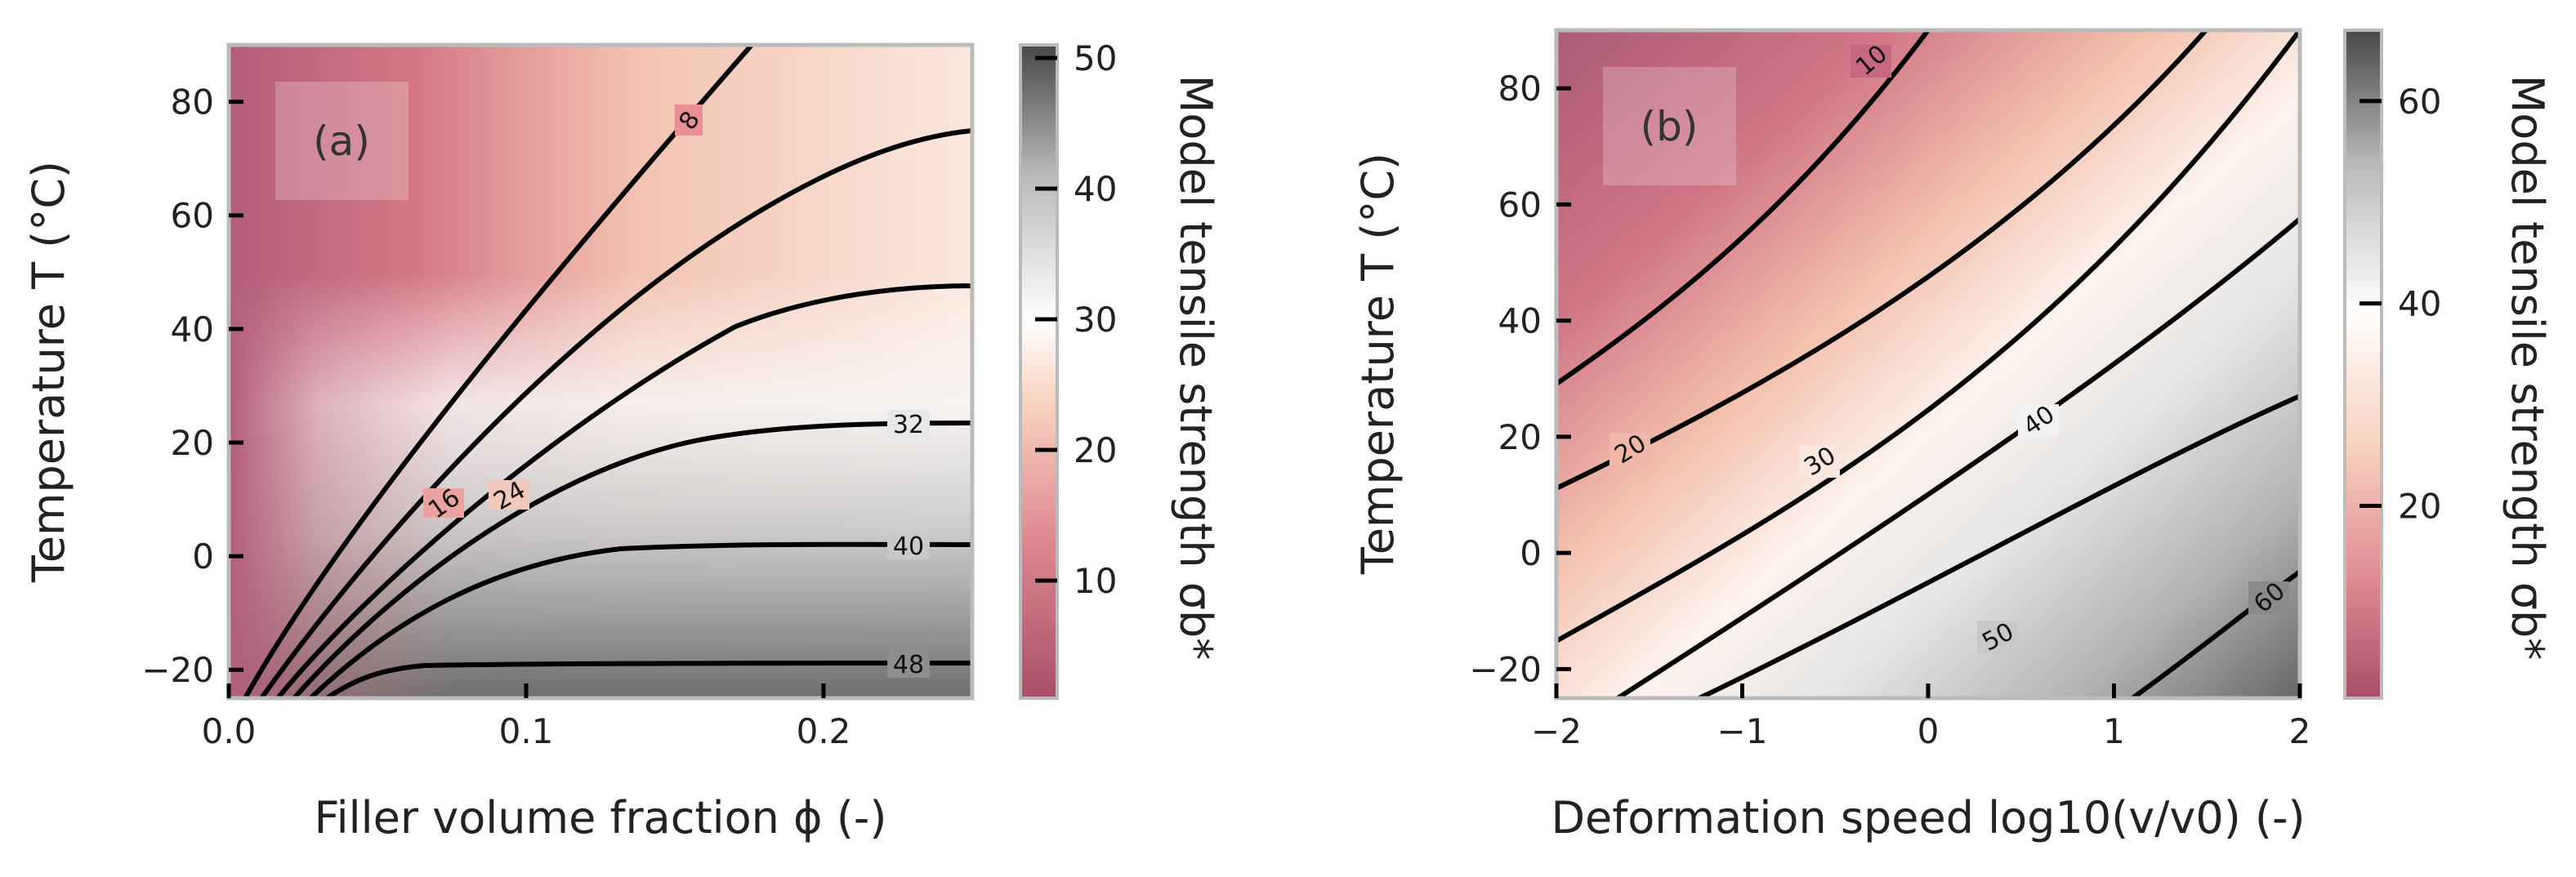  I want to click on cbar-tick-label-a-4: 50, so click(1096, 58).